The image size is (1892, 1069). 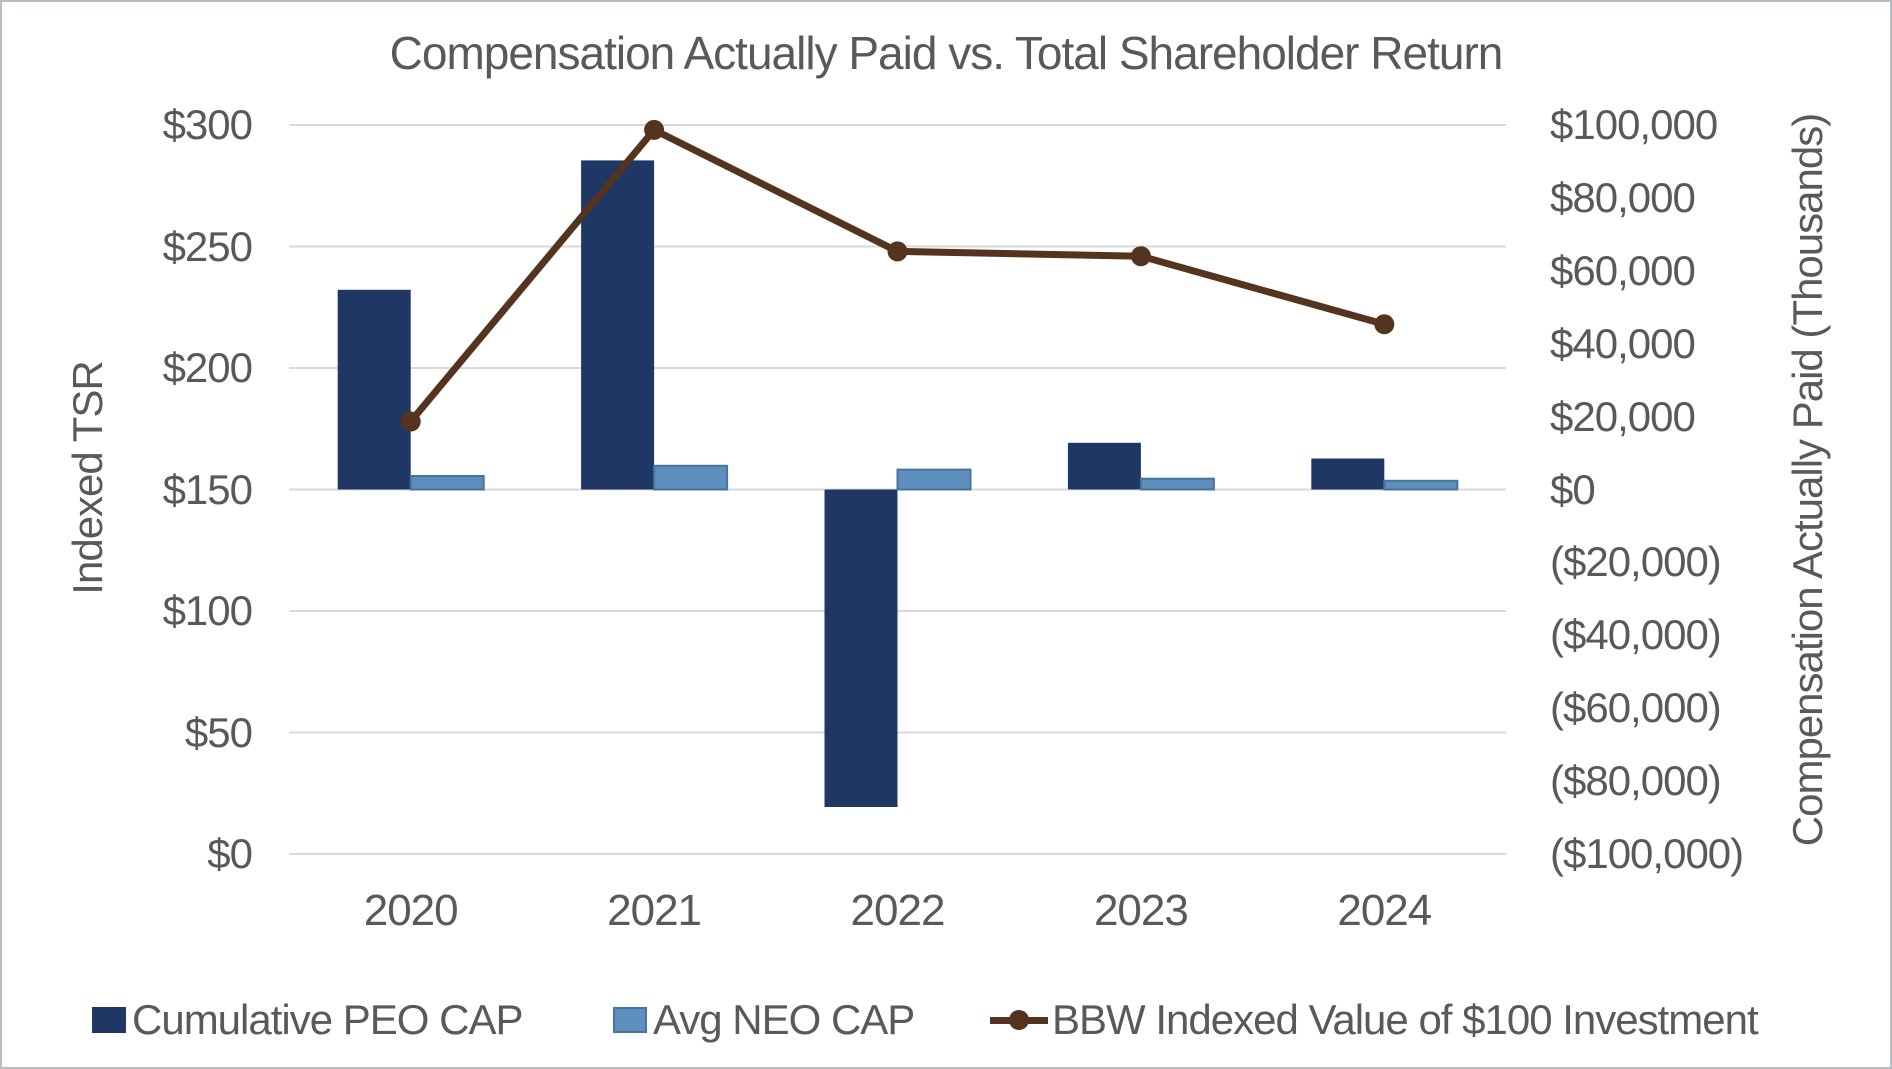 I want to click on legend-dot-icon, so click(x=1019, y=1020).